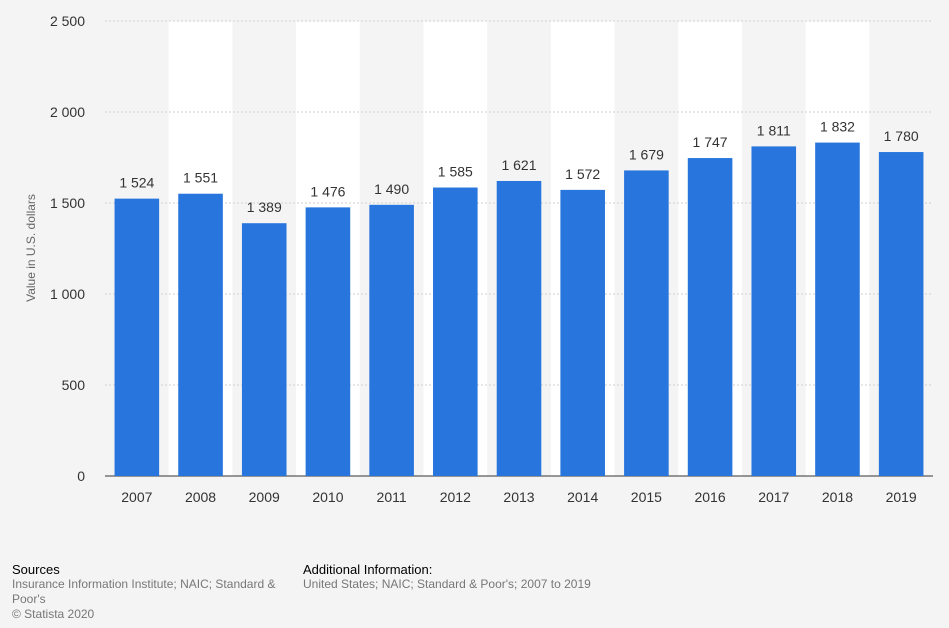 Image resolution: width=949 pixels, height=628 pixels. What do you see at coordinates (368, 569) in the screenshot?
I see `additional-info-title: Additional Information:` at bounding box center [368, 569].